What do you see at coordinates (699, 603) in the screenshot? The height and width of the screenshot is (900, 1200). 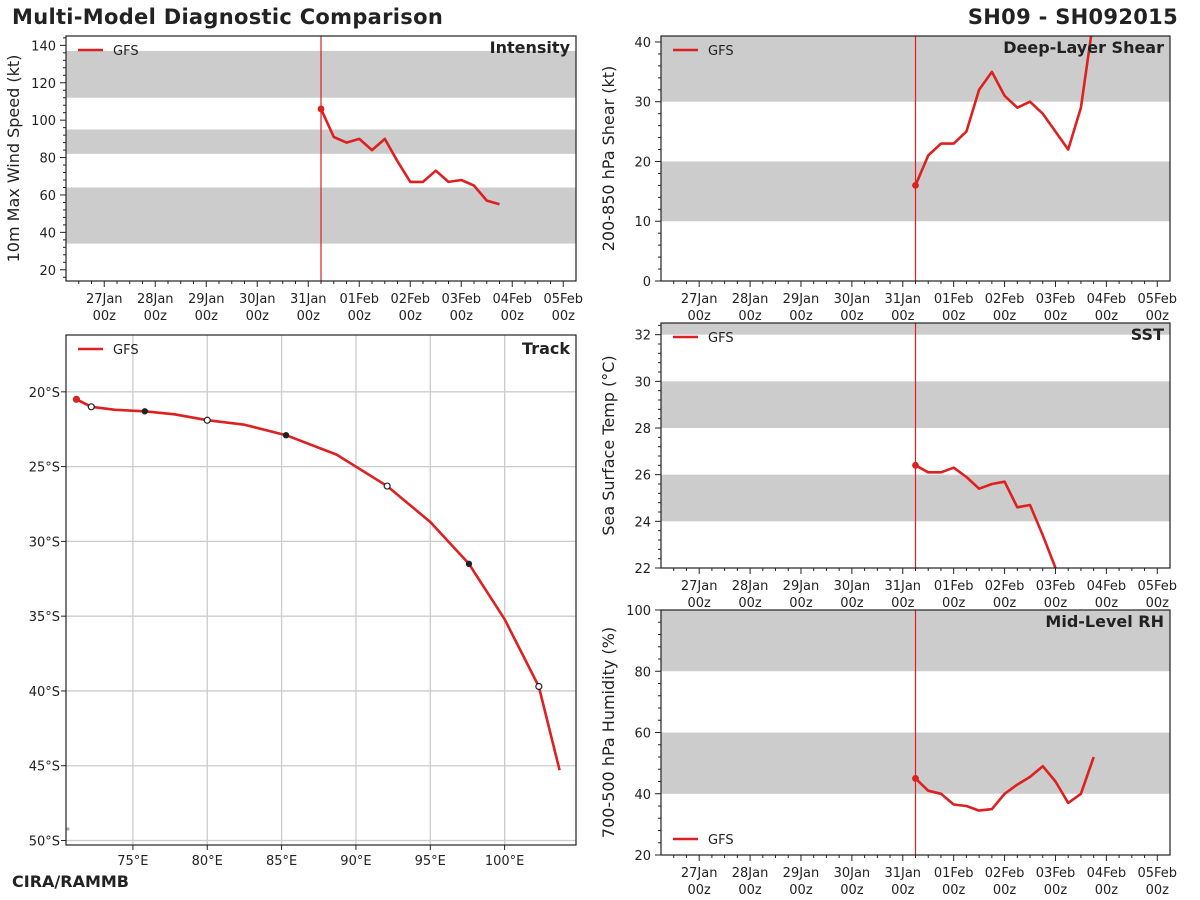 I see `sst-xtick-sublabel-0: 00z` at bounding box center [699, 603].